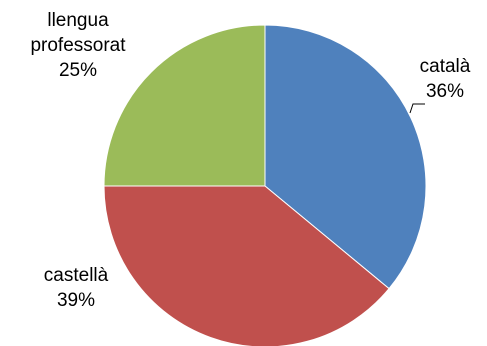 This screenshot has width=487, height=346. Describe the element at coordinates (78, 70) in the screenshot. I see `slice-value-label: 25%` at that location.